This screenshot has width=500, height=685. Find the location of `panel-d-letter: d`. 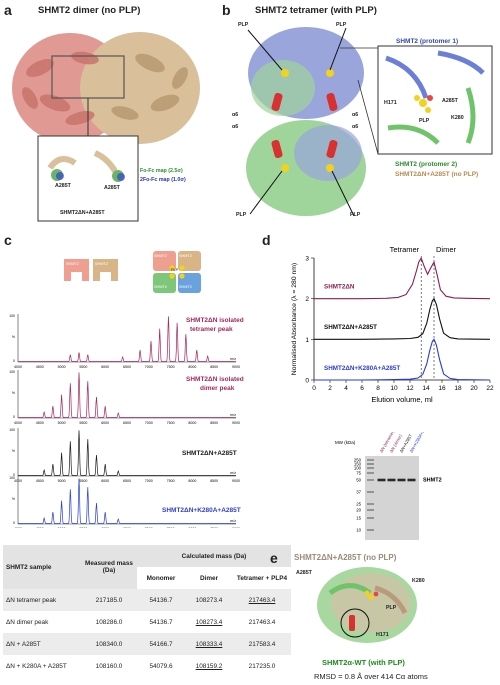

panel-d-letter: d is located at coordinates (266, 240).